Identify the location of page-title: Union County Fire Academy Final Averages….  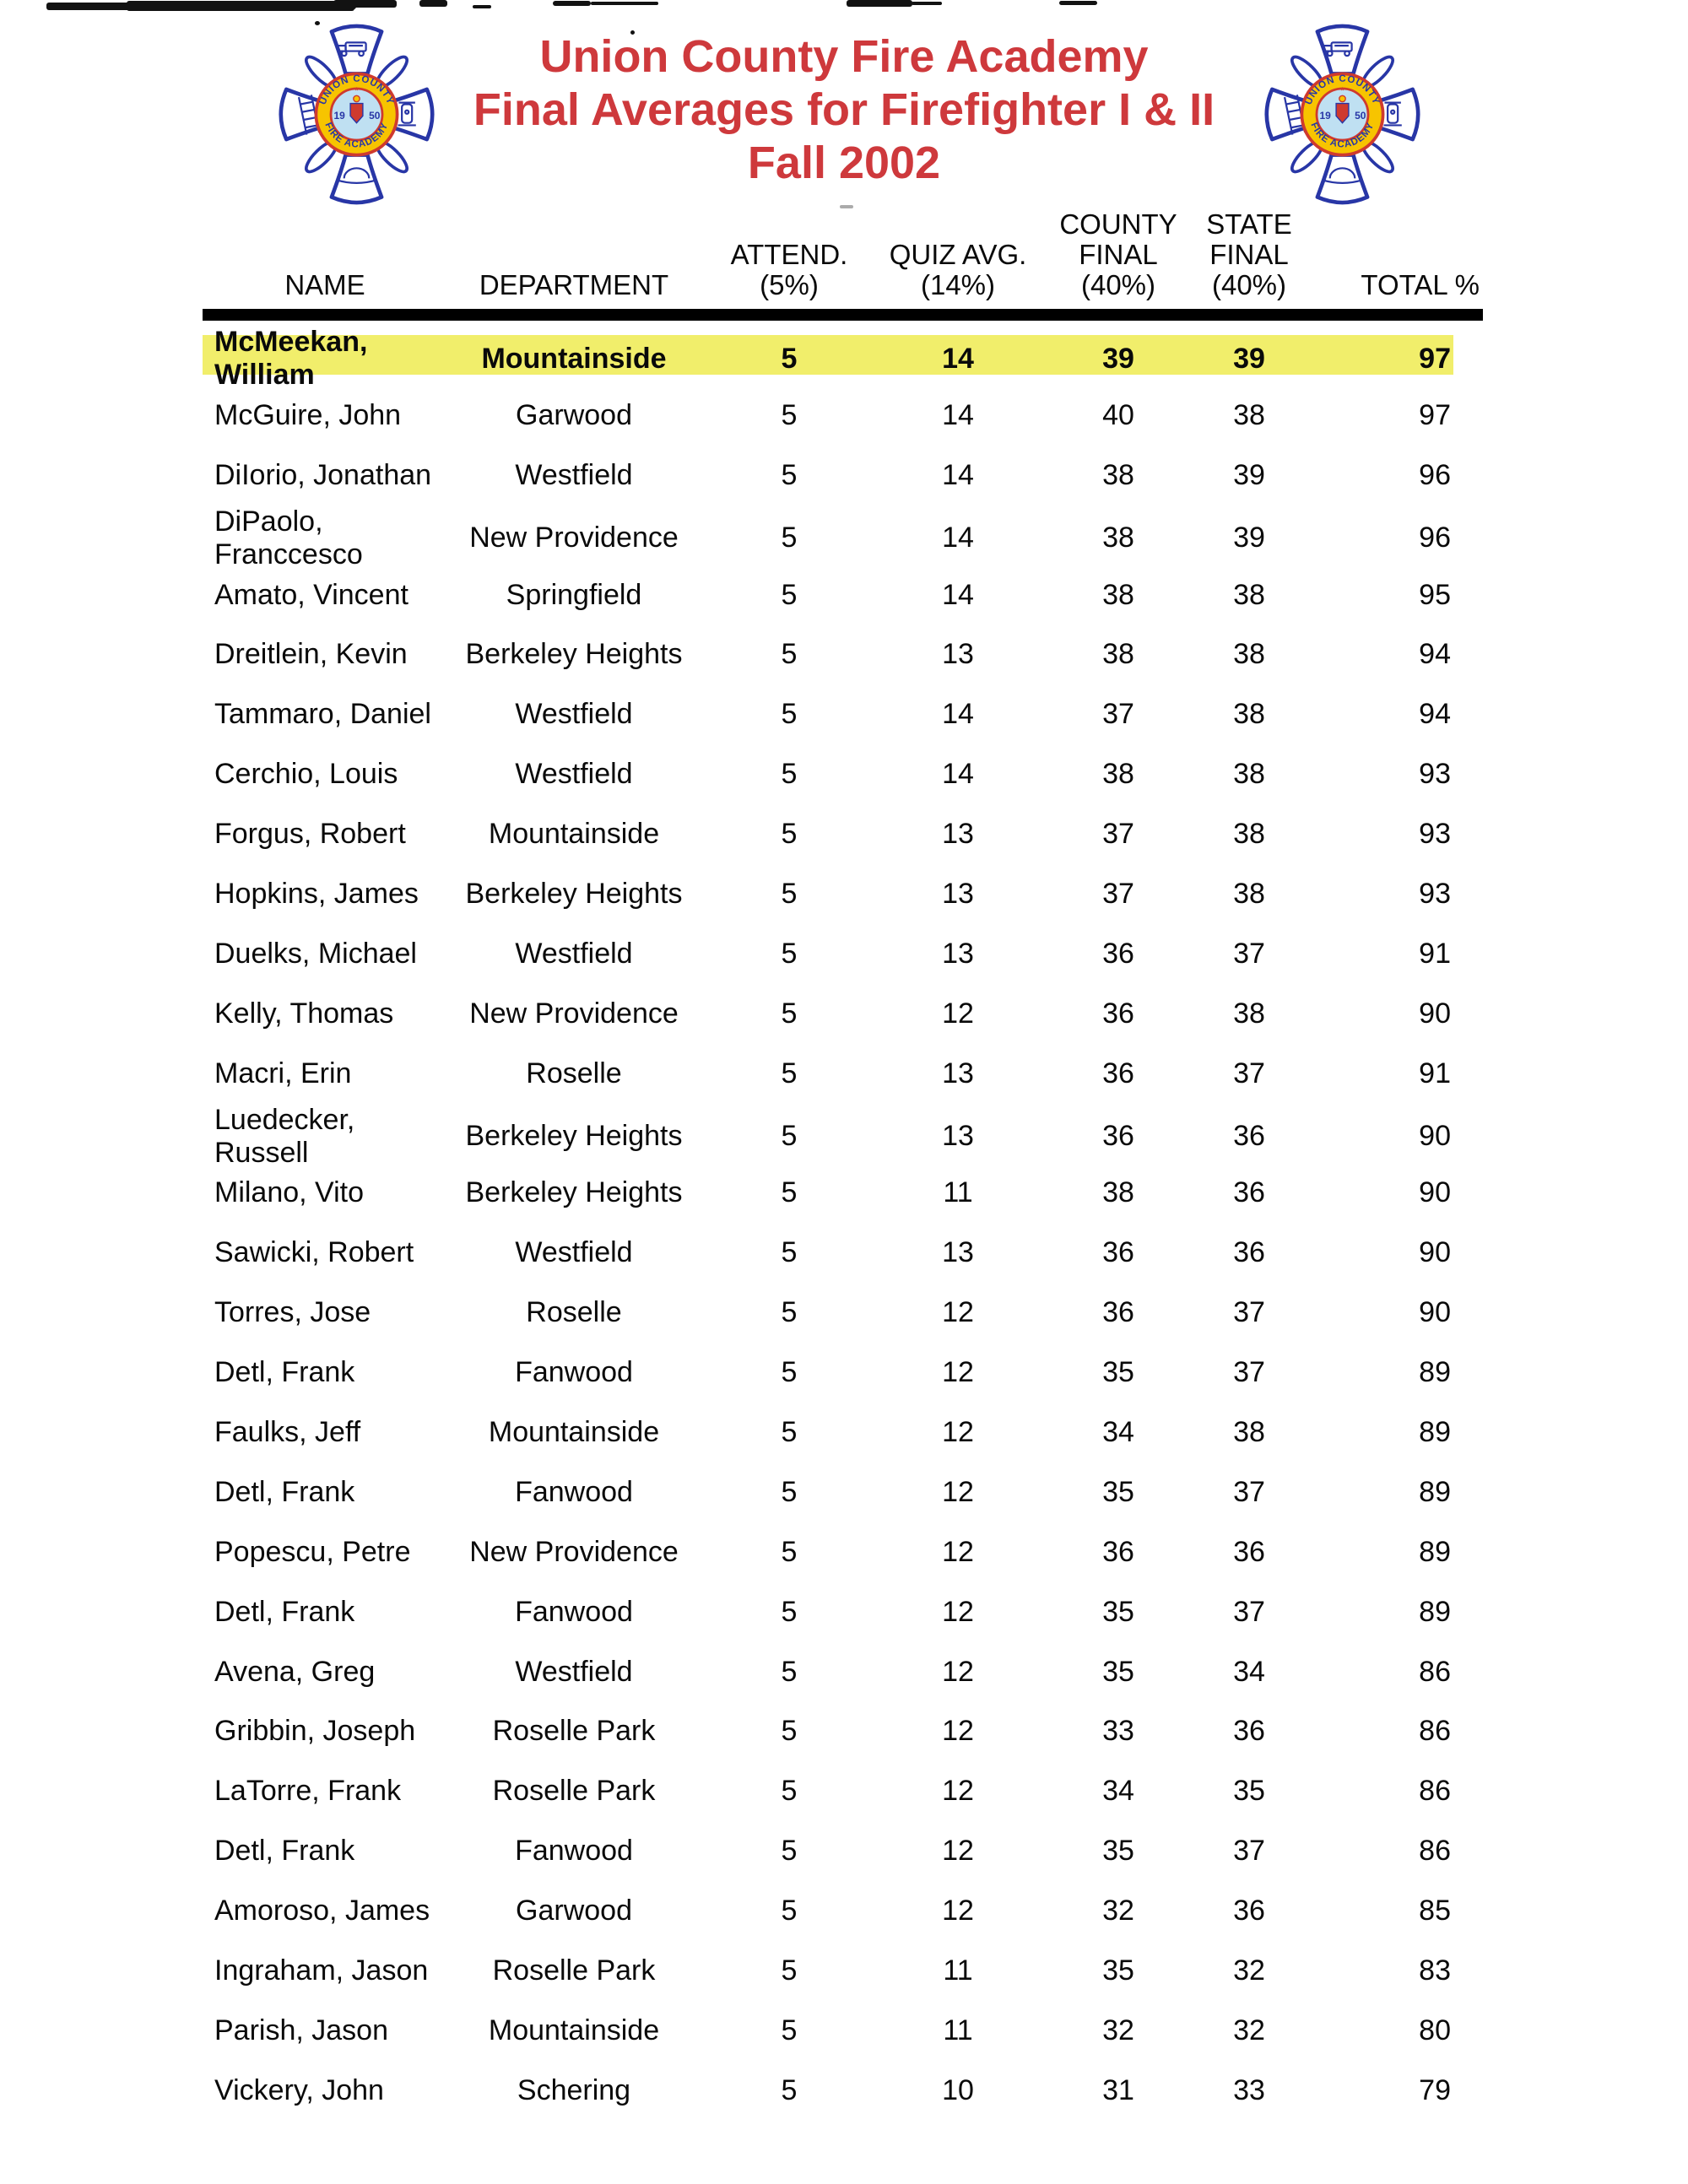
(844, 110).